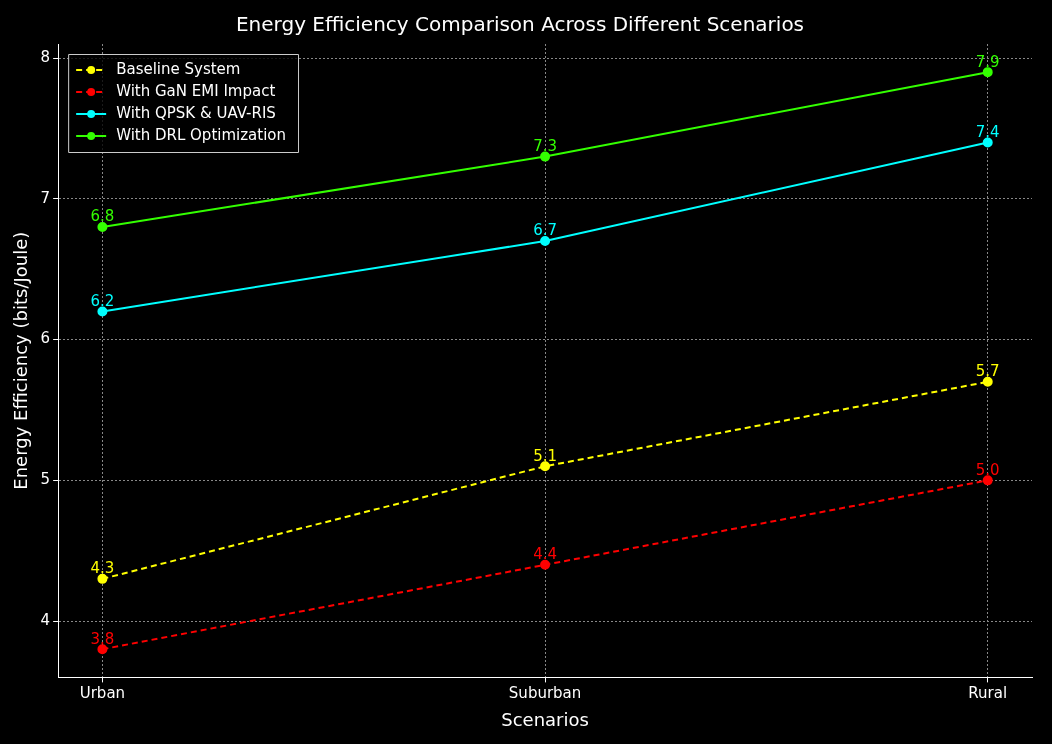 Image resolution: width=1052 pixels, height=744 pixels. What do you see at coordinates (45, 479) in the screenshot?
I see `y-tick-label: 5` at bounding box center [45, 479].